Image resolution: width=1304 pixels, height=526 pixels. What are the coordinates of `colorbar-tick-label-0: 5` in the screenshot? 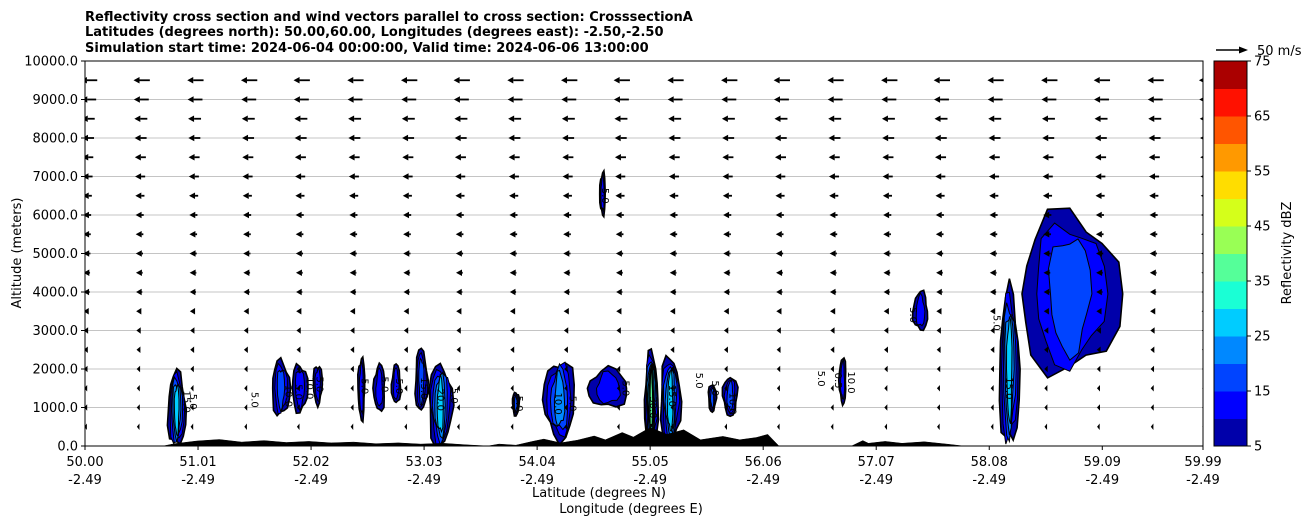 It's located at (1258, 447).